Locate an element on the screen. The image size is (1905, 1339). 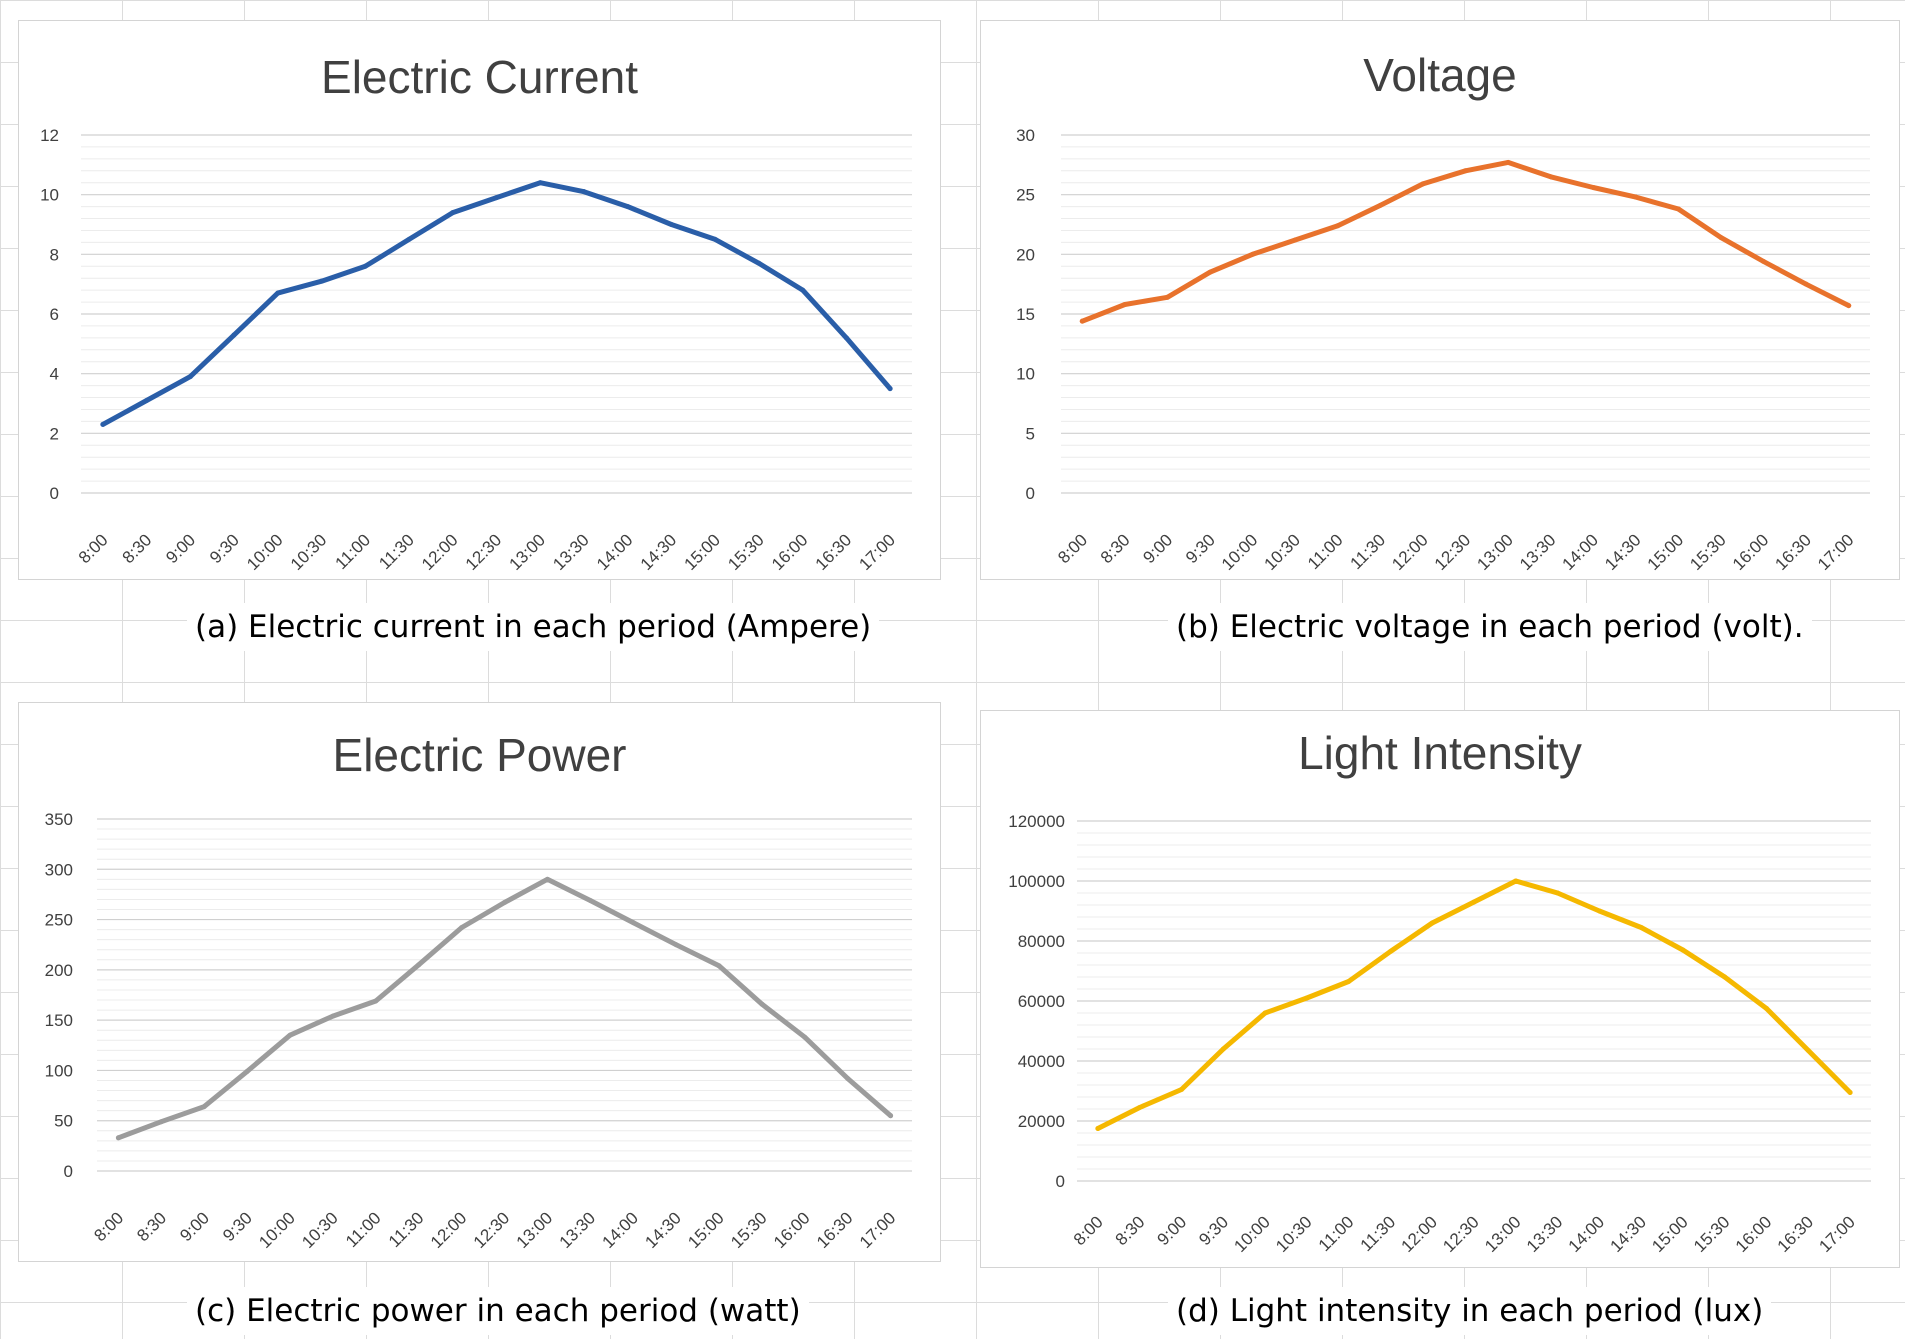
y-tick-label: 150 is located at coordinates (59, 1020).